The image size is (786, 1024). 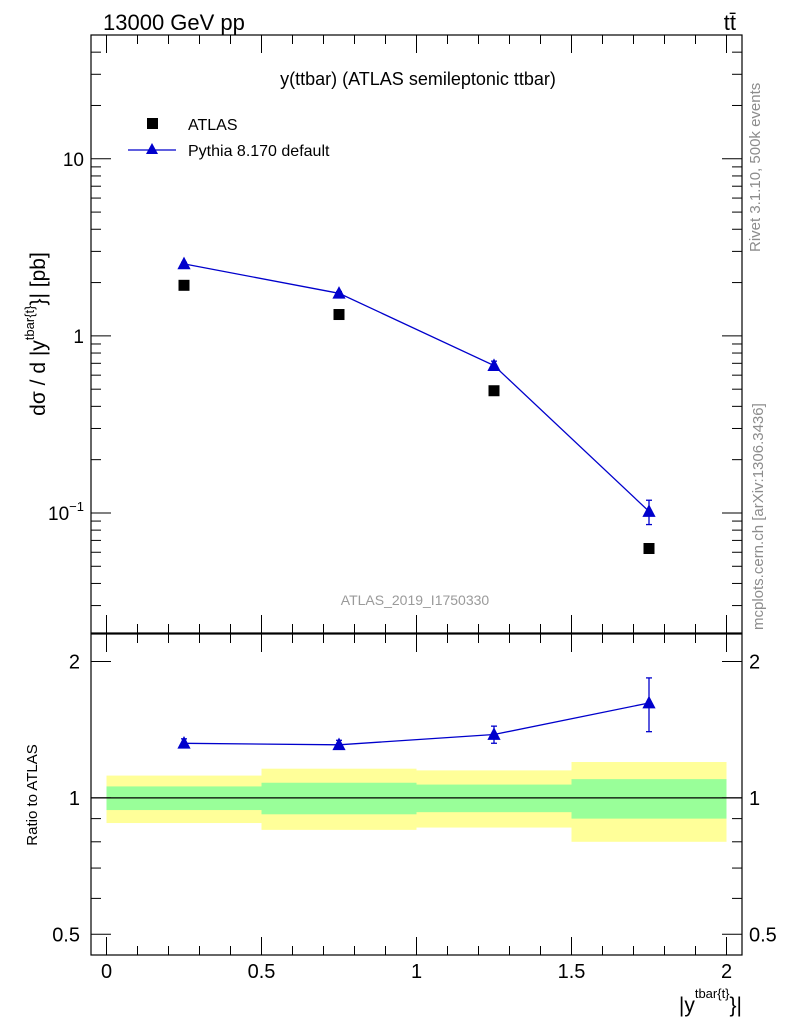 I want to click on x-axis-label: |ytbar{t}}|, so click(x=710, y=1001).